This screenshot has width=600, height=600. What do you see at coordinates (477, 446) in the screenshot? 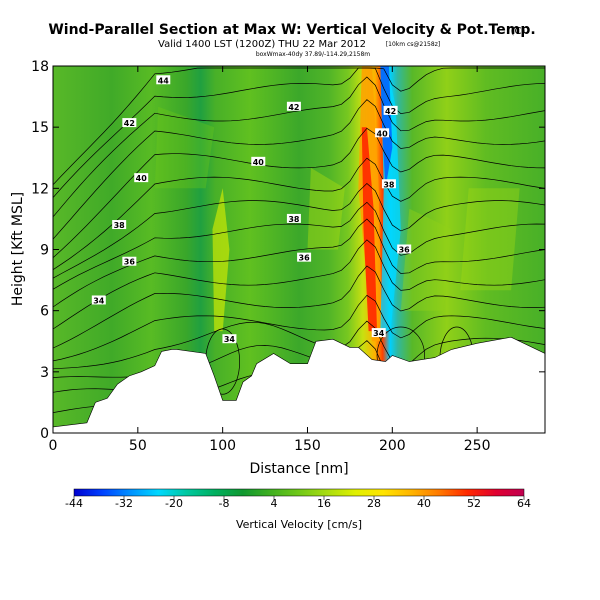
I see `x-tick-label: 250` at bounding box center [477, 446].